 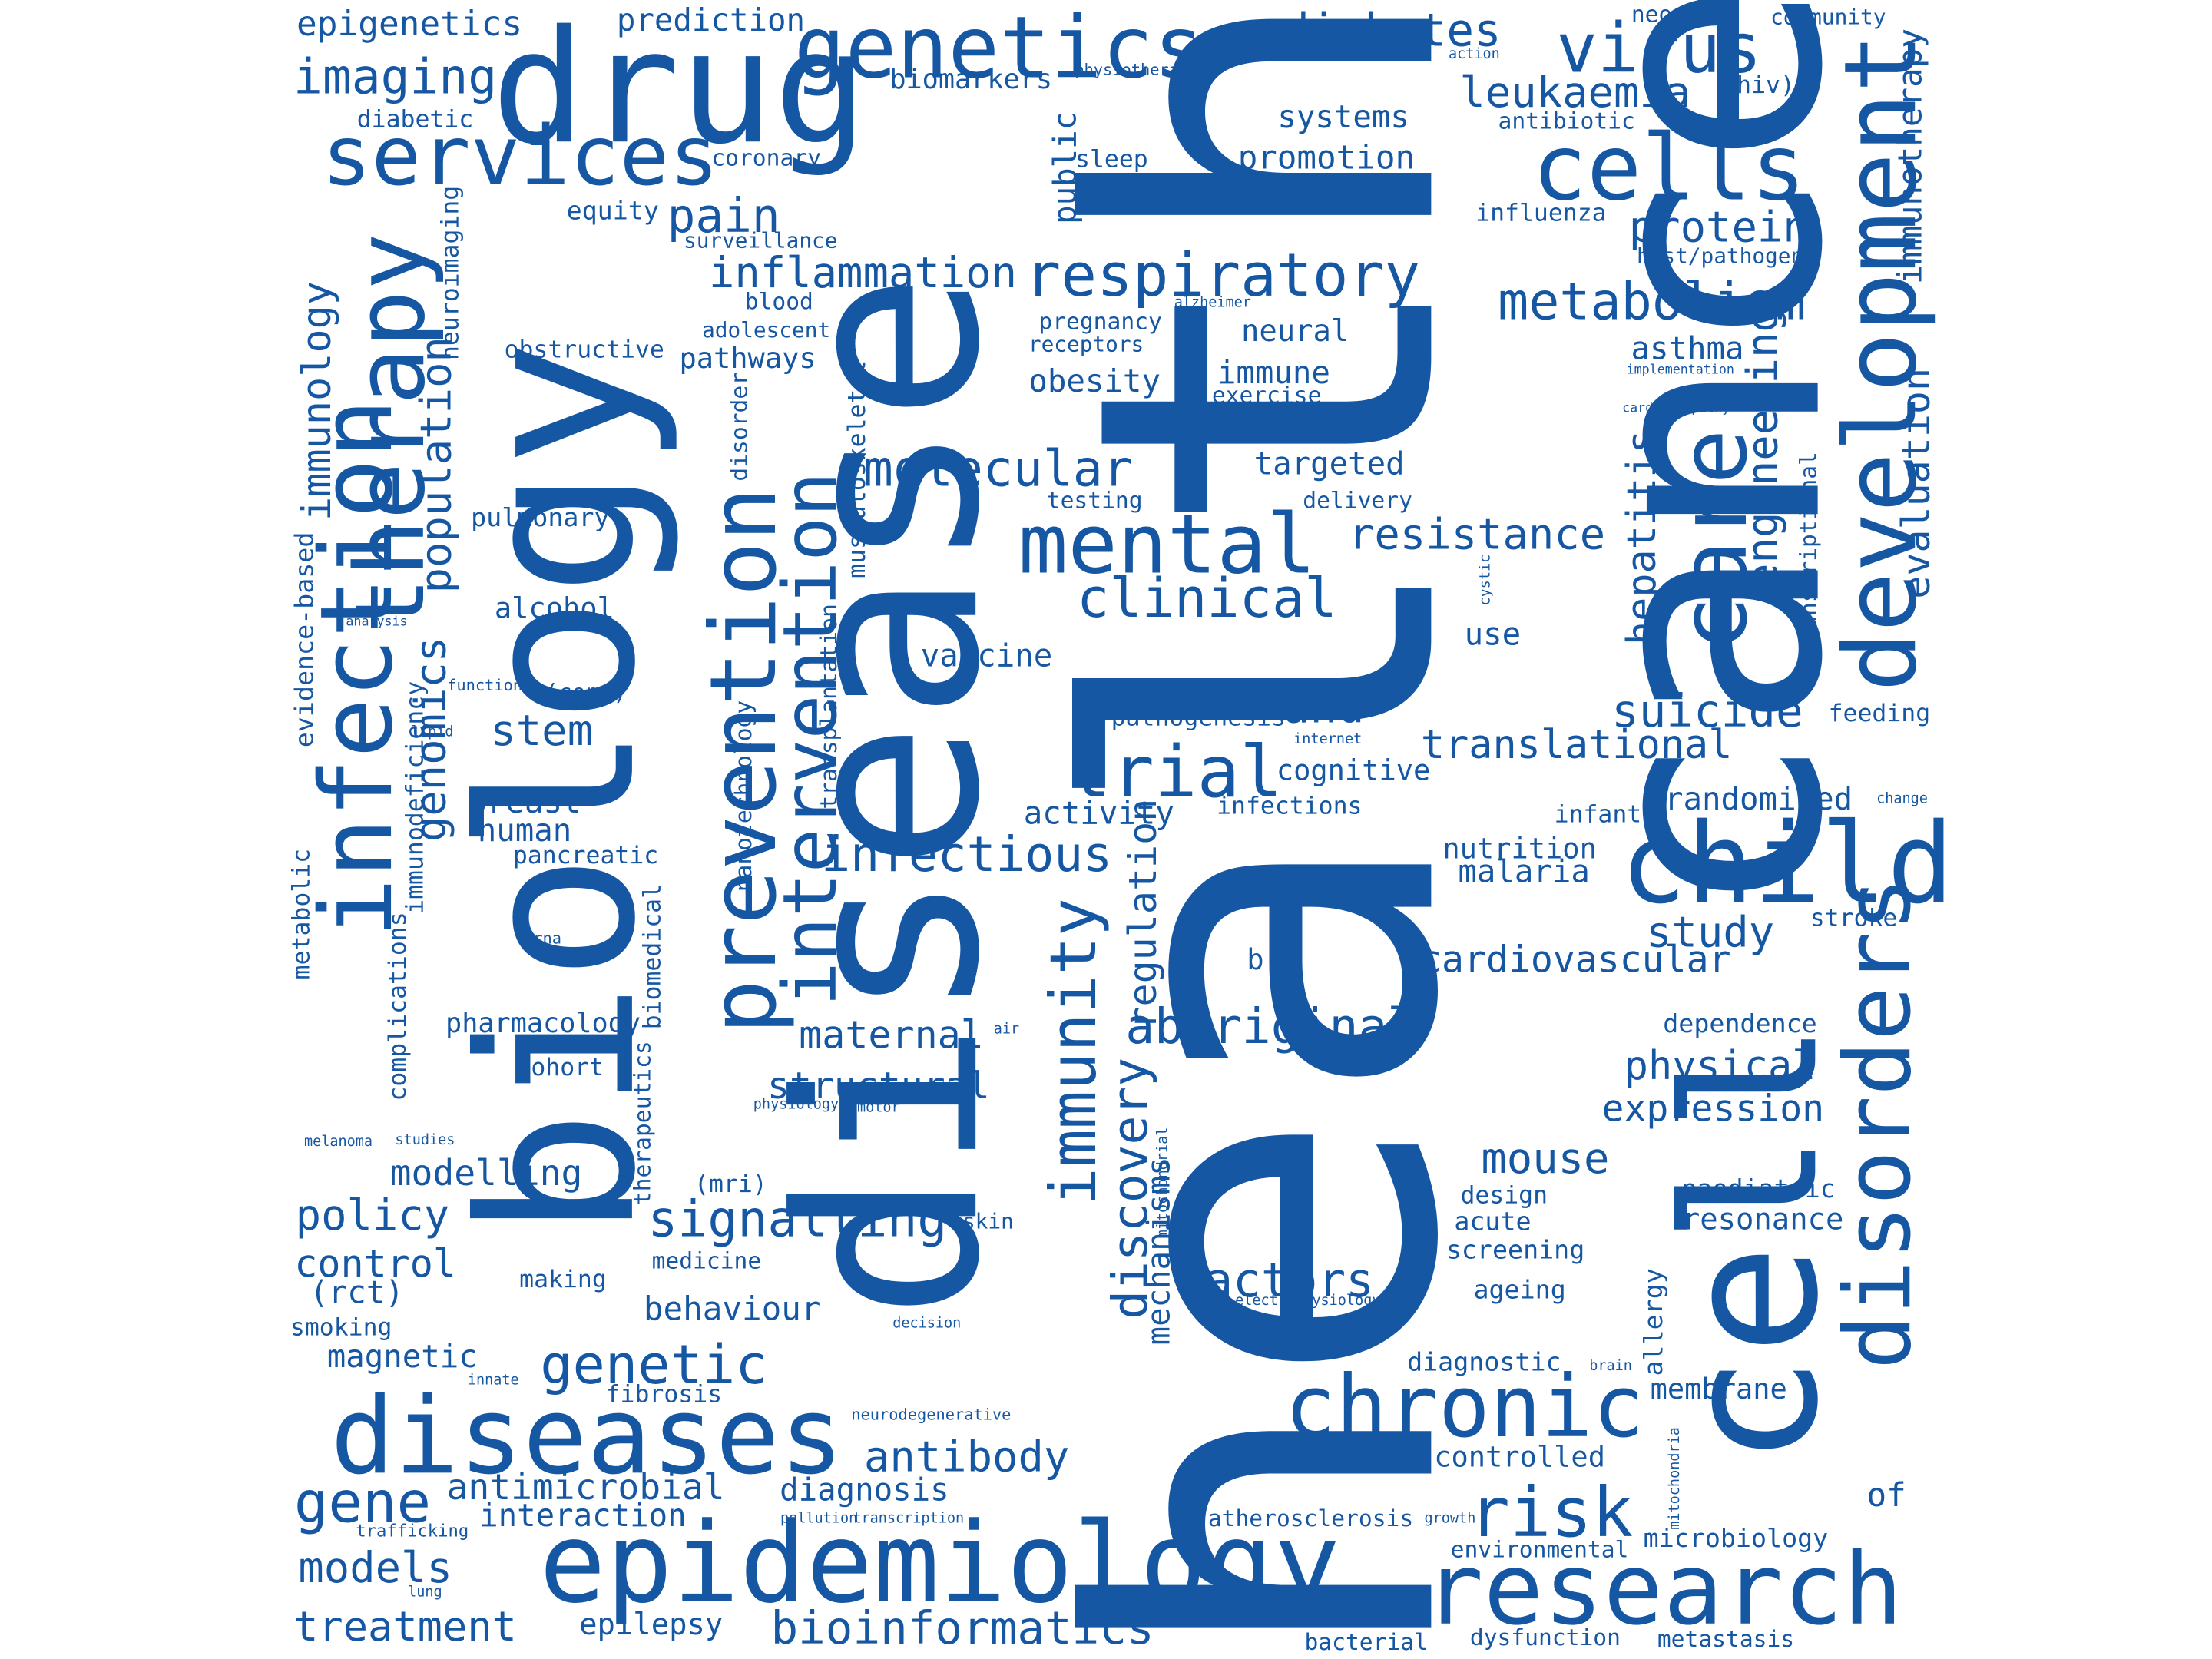 What do you see at coordinates (892, 1034) in the screenshot?
I see `cloud-word: maternal` at bounding box center [892, 1034].